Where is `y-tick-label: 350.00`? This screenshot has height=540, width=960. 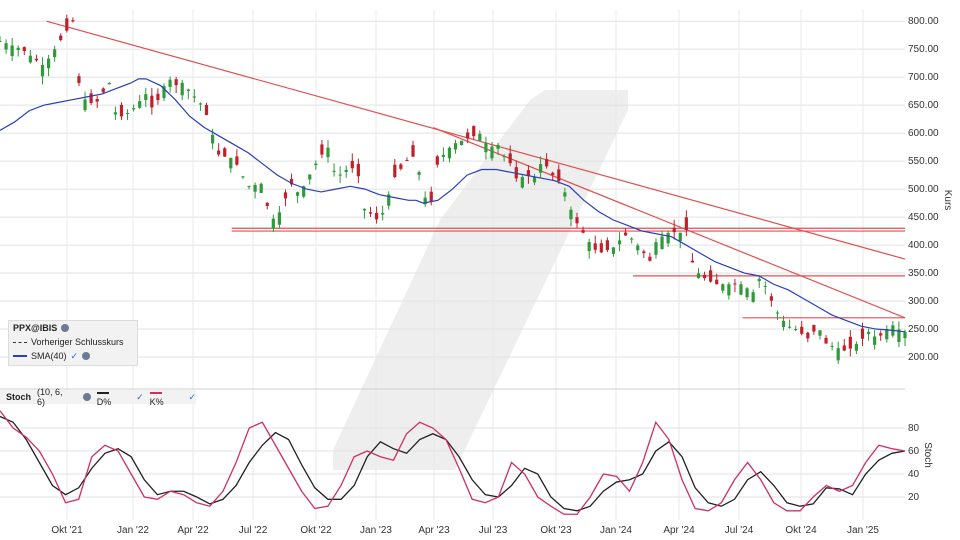
y-tick-label: 350.00 is located at coordinates (923, 273).